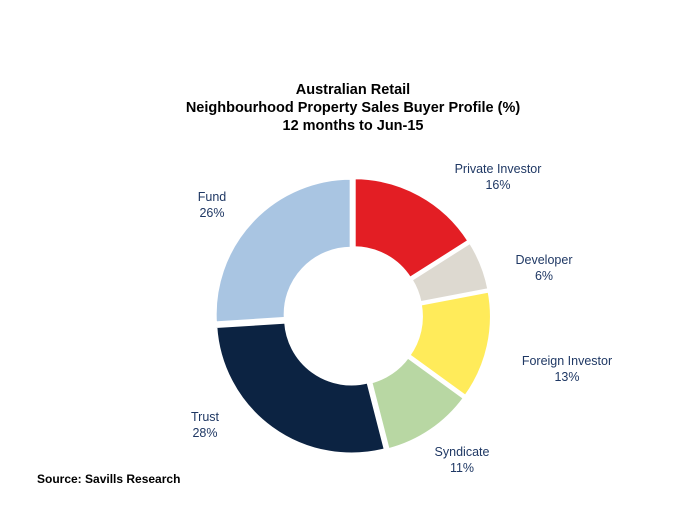 This screenshot has width=698, height=516. Describe the element at coordinates (412, 228) in the screenshot. I see `donut-slice-private-investor` at that location.